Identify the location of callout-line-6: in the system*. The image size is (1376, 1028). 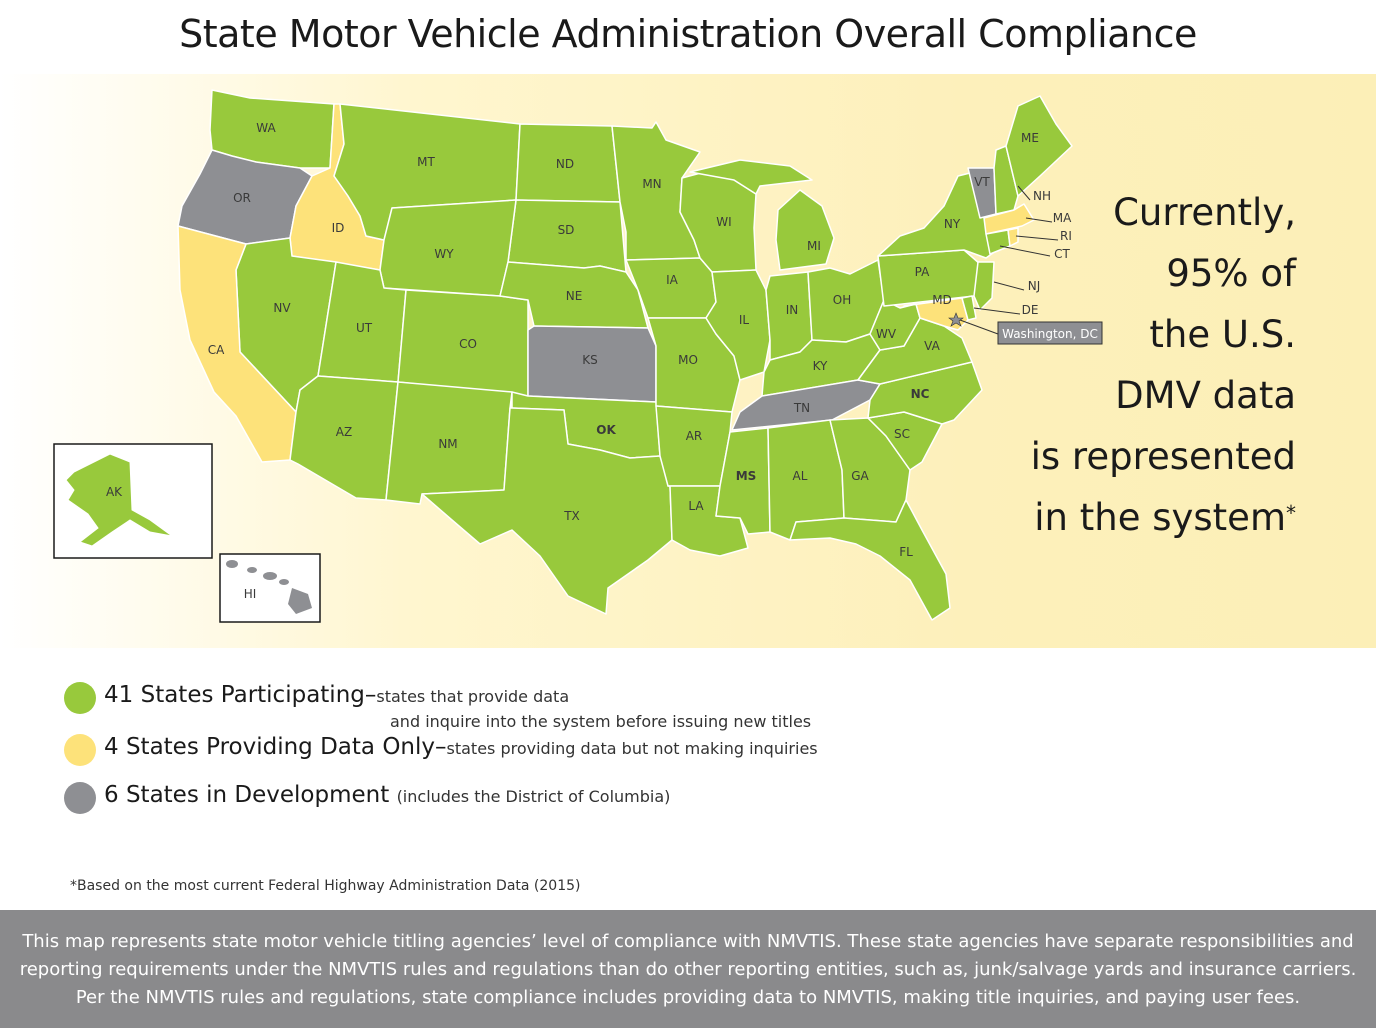
(1126, 517).